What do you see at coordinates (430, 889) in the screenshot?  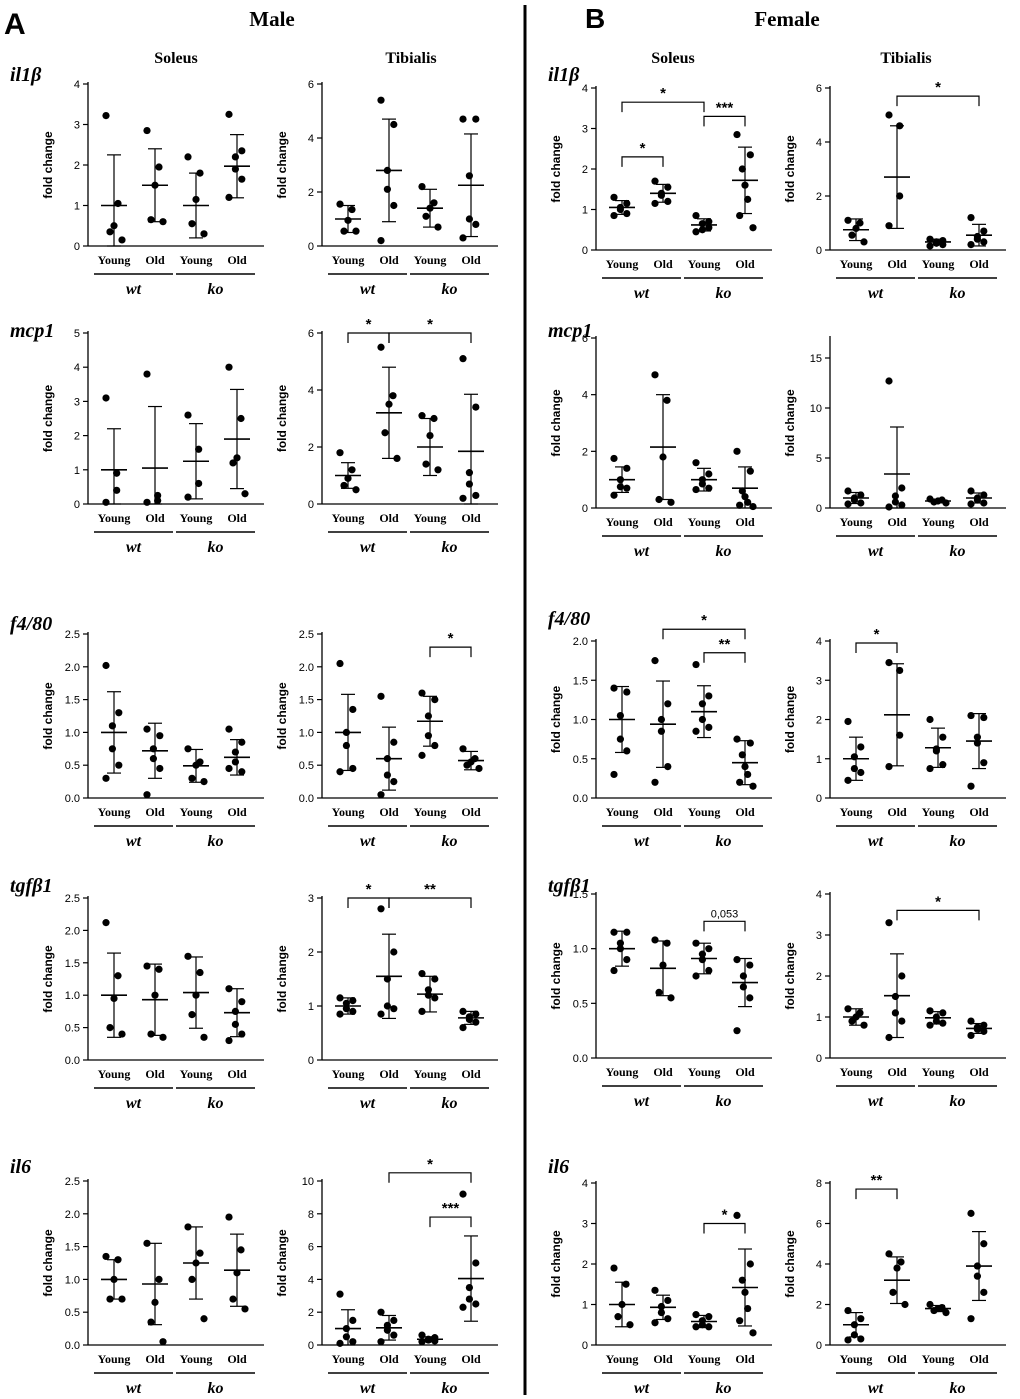 I see `significance-label: **` at bounding box center [430, 889].